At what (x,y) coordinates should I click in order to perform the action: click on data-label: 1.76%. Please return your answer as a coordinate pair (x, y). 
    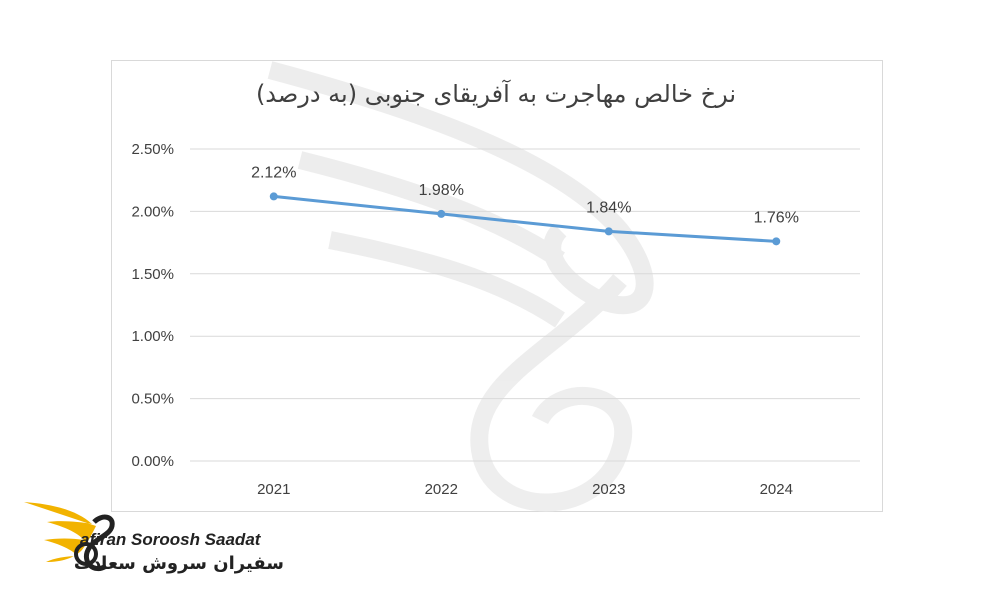
    Looking at the image, I should click on (776, 217).